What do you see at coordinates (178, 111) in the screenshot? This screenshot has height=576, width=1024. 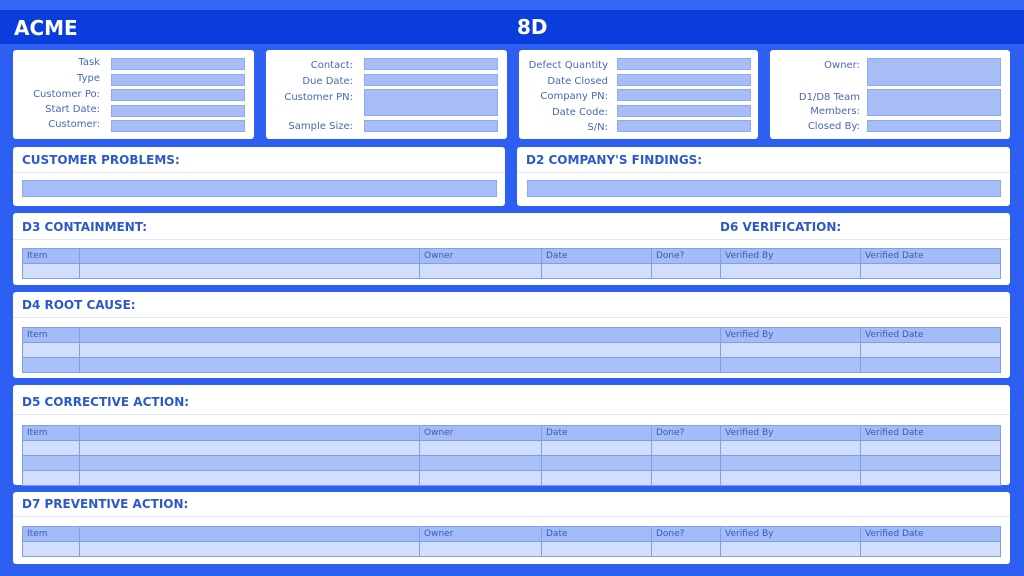 I see `start-date-field` at bounding box center [178, 111].